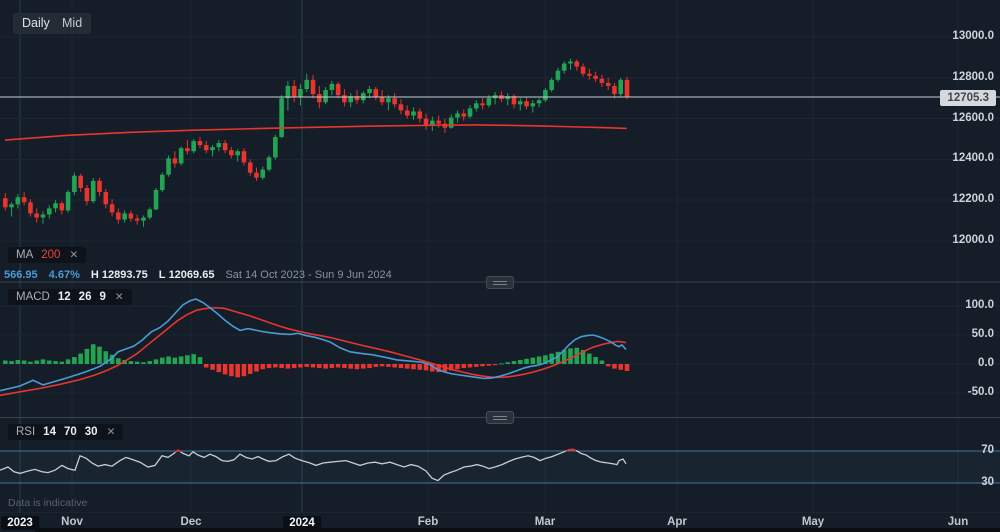  Describe the element at coordinates (308, 275) in the screenshot. I see `date-range: Sat 14 Oct 2023 - Sun 9 Jun 2024` at that location.